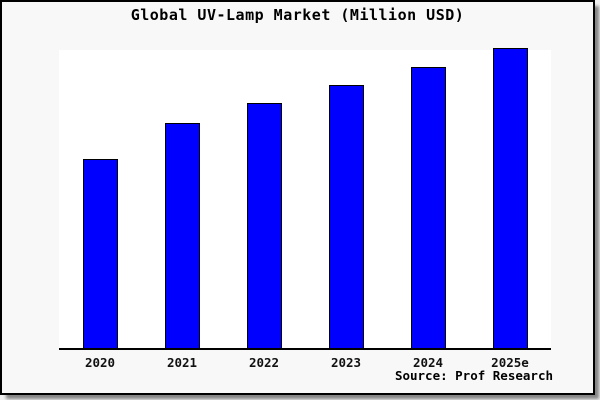 The height and width of the screenshot is (400, 600). What do you see at coordinates (264, 362) in the screenshot?
I see `x-axis-label-2022: 2022` at bounding box center [264, 362].